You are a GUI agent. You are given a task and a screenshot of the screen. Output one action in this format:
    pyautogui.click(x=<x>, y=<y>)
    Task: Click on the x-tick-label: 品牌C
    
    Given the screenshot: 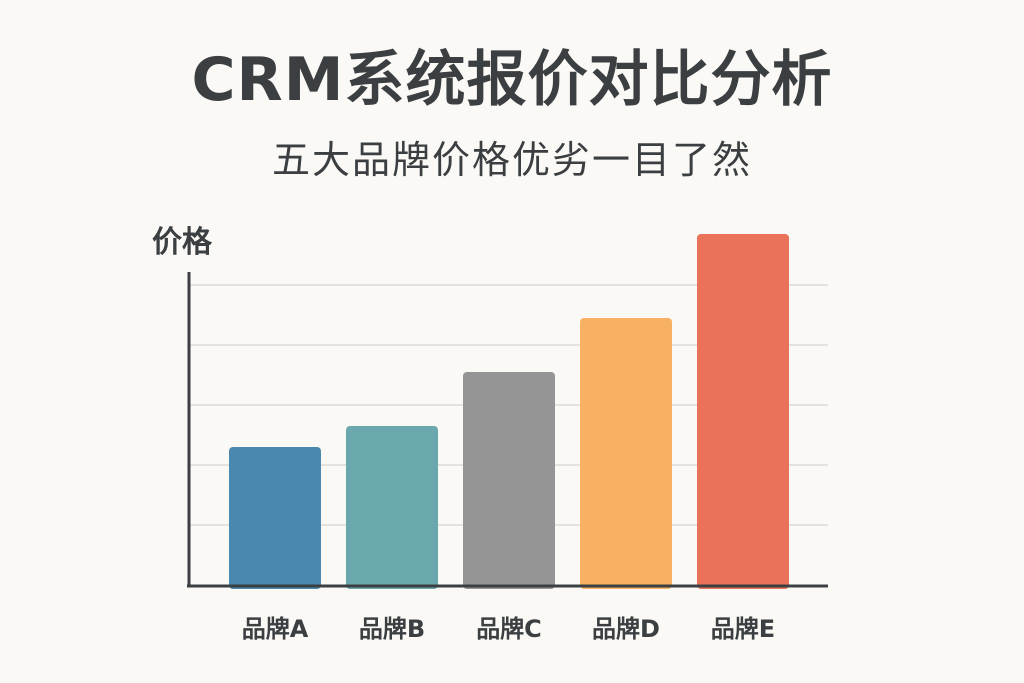 What is the action you would take?
    pyautogui.click(x=509, y=629)
    